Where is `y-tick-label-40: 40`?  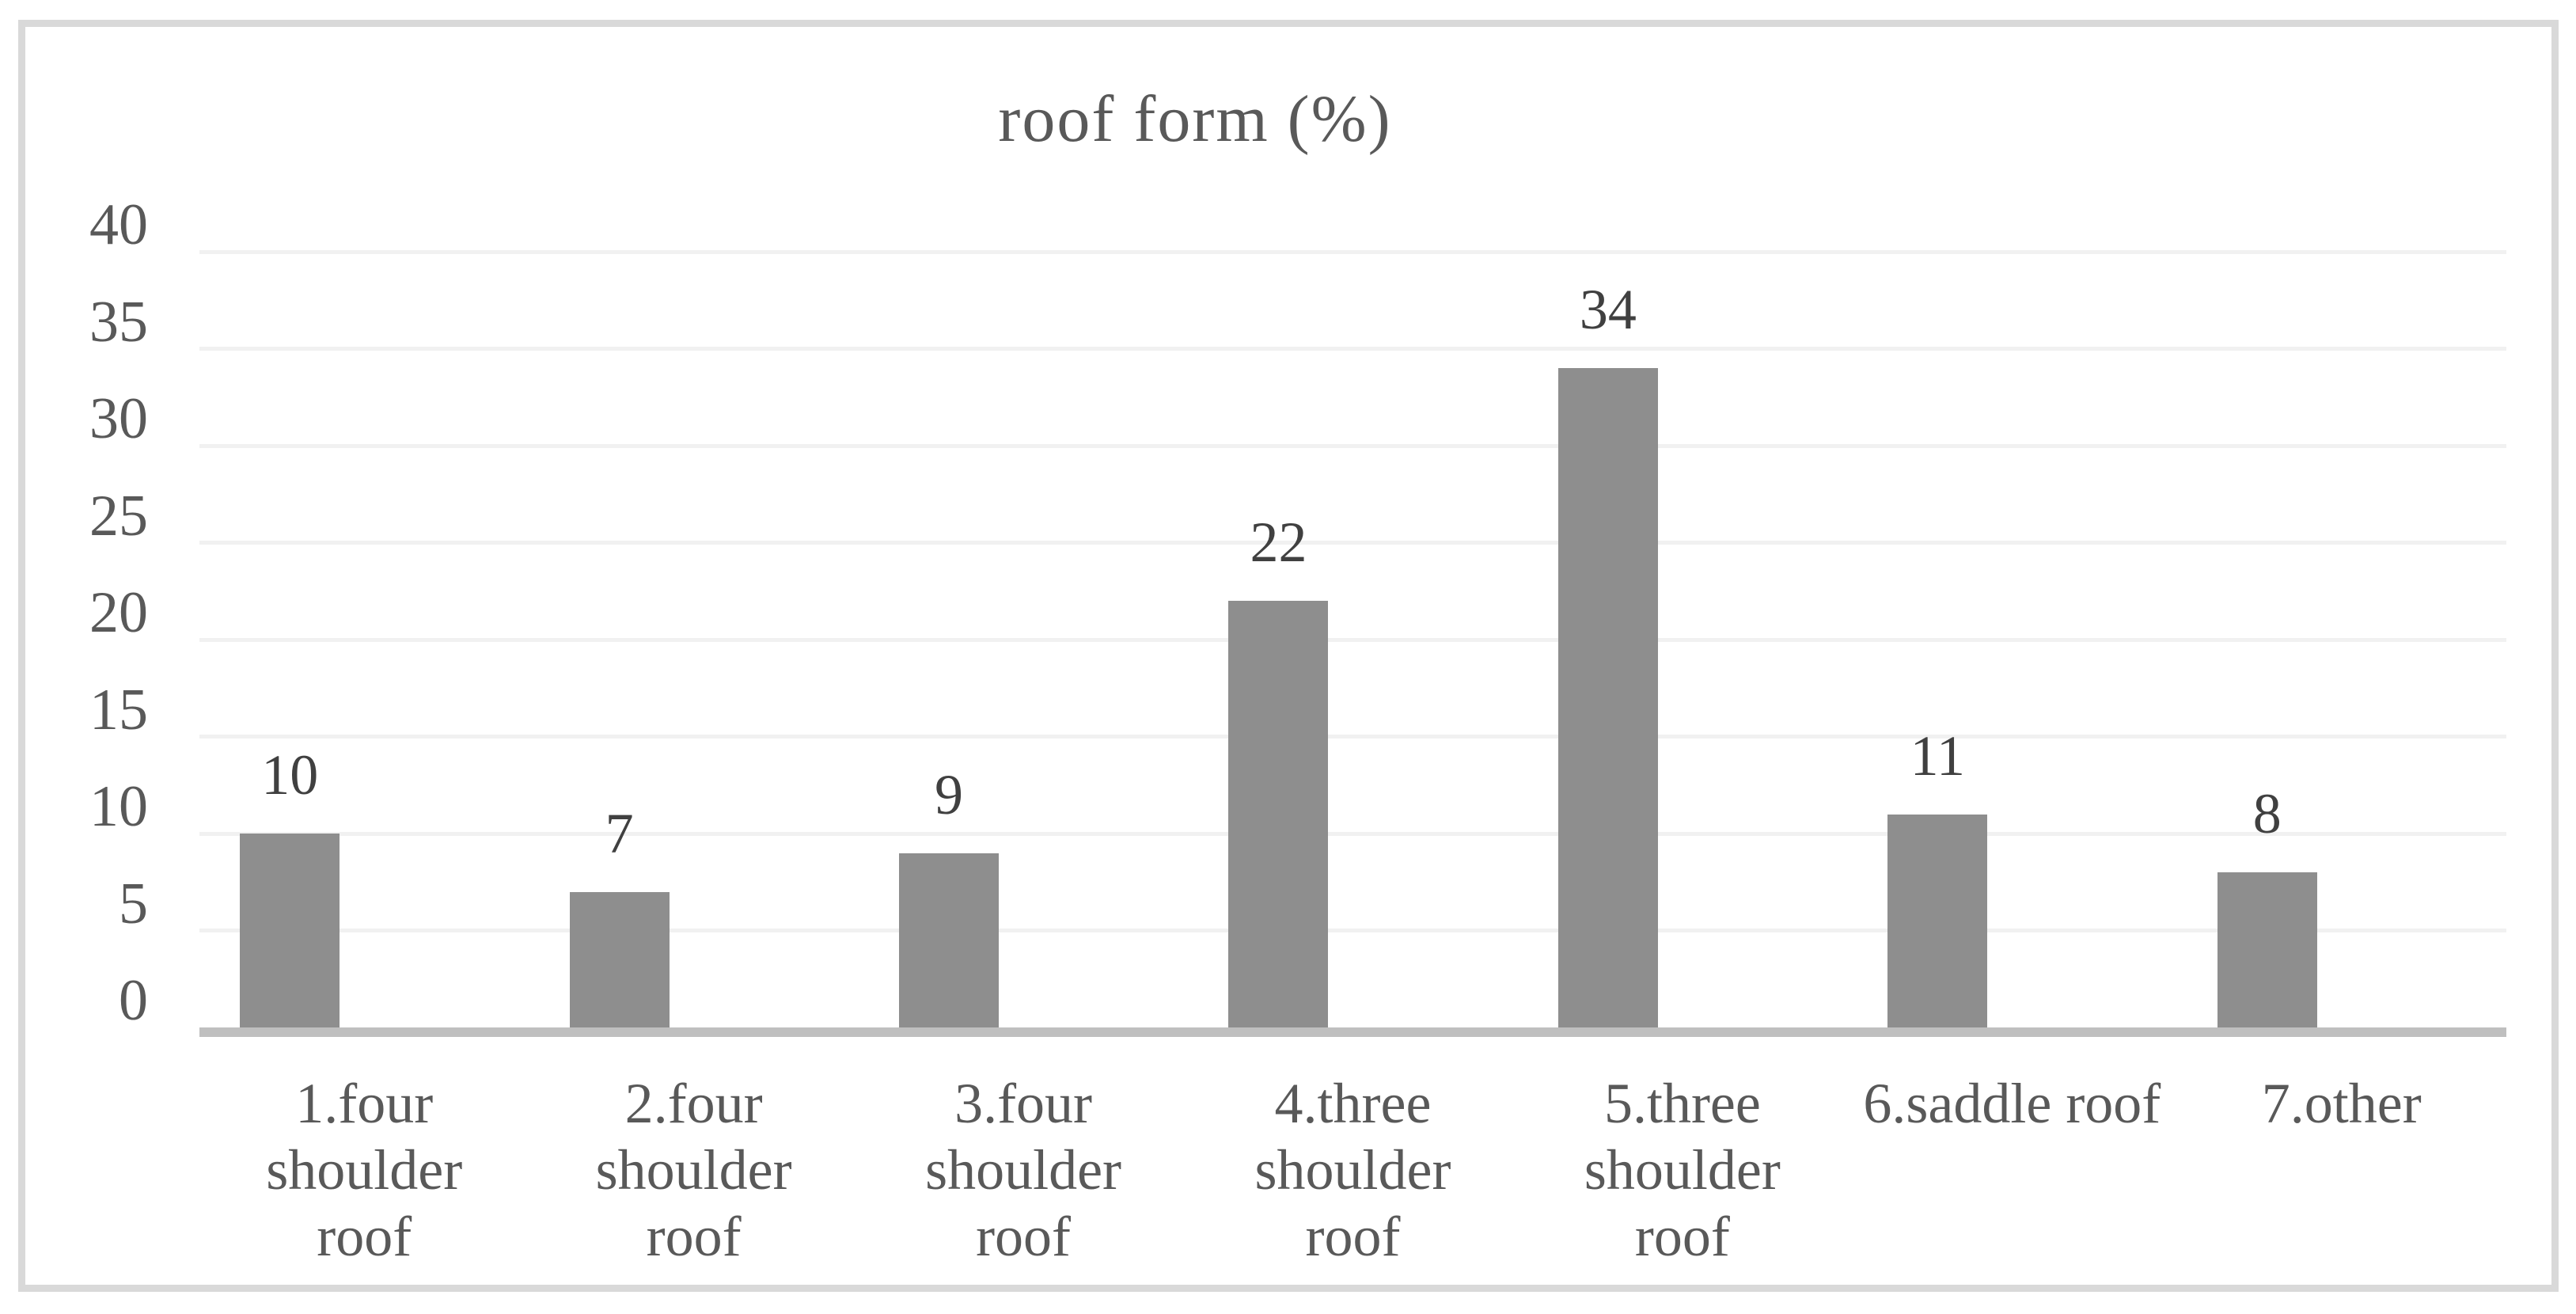 y-tick-label-40: 40 is located at coordinates (118, 225).